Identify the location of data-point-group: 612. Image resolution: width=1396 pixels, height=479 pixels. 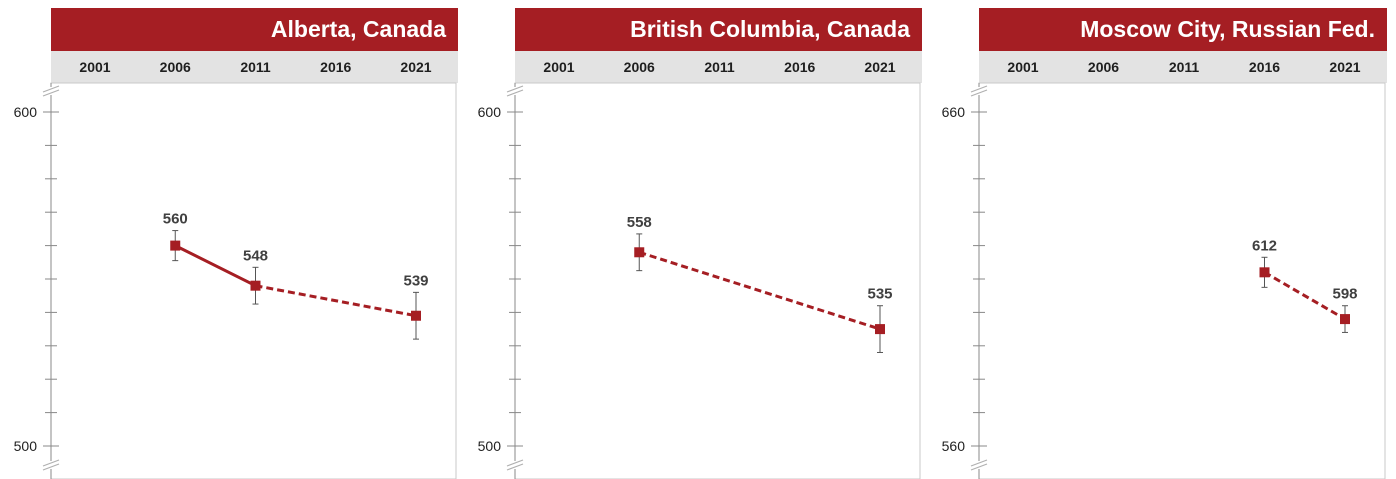
(1264, 262).